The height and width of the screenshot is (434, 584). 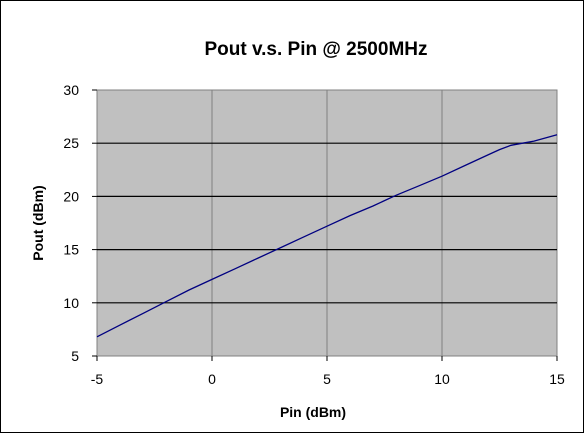 I want to click on y-axis-ticks: 5 10 15 20 25 30, so click(x=80, y=223).